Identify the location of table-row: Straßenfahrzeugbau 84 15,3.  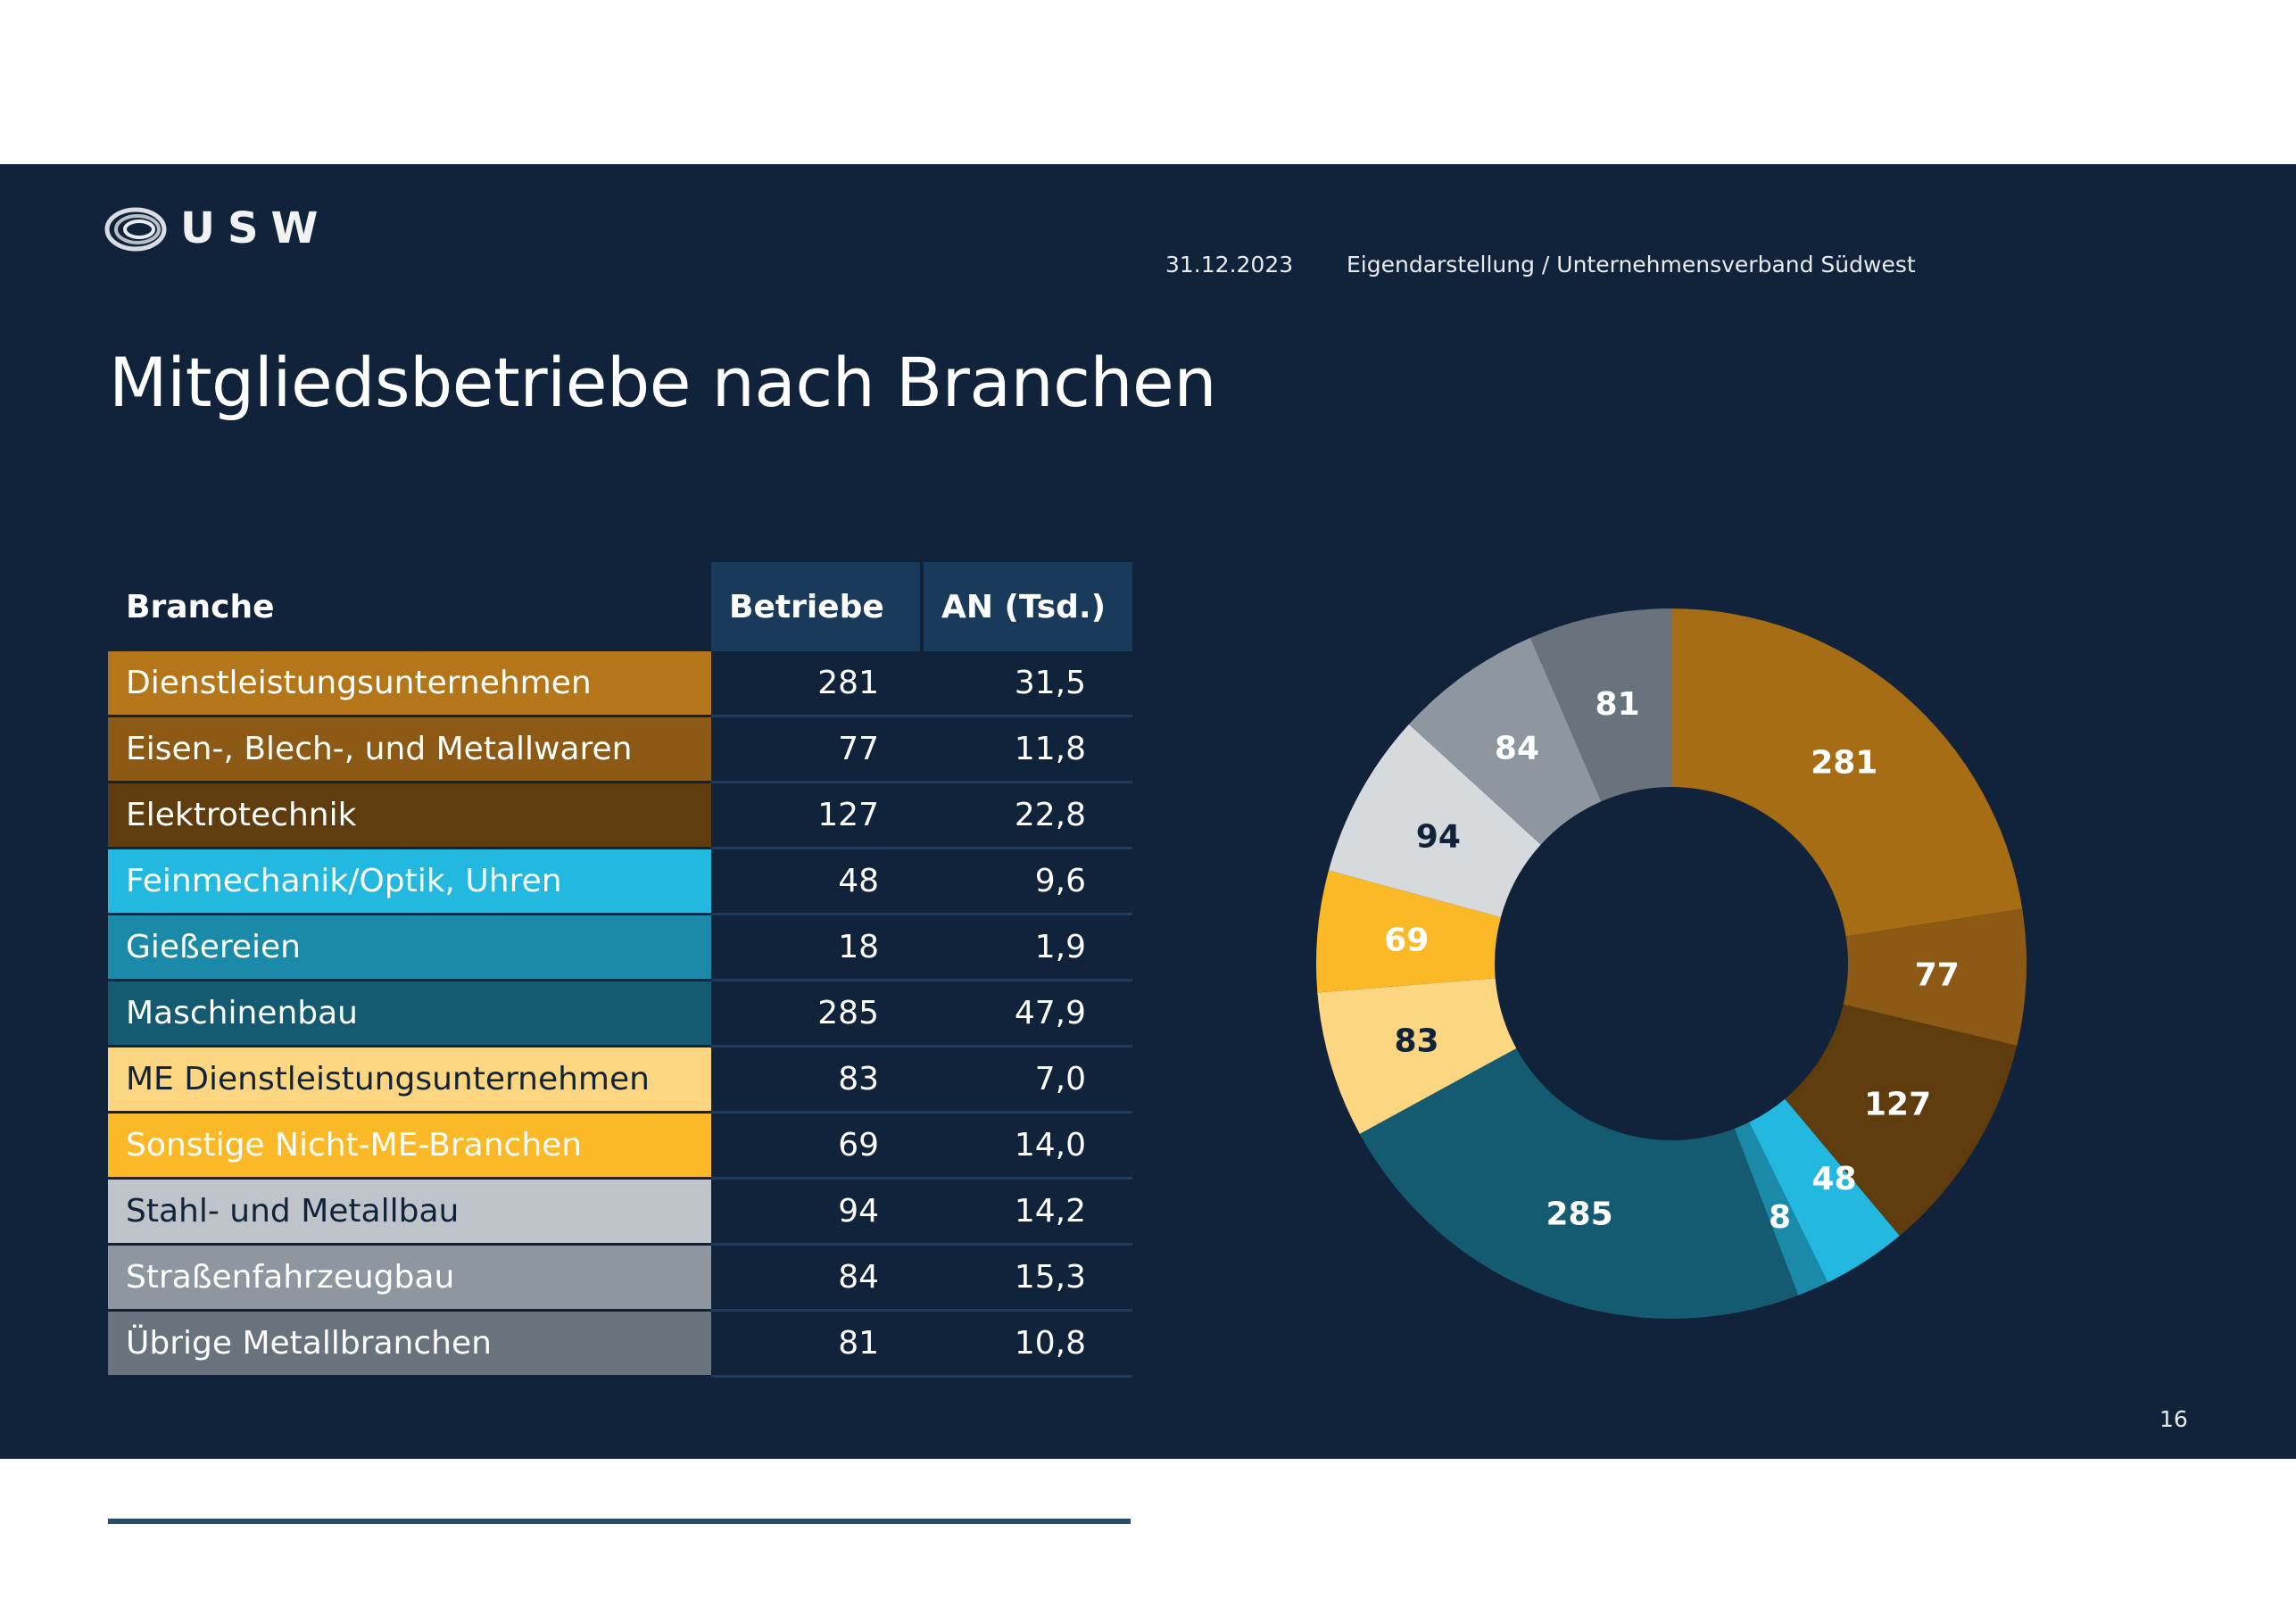
(620, 1278).